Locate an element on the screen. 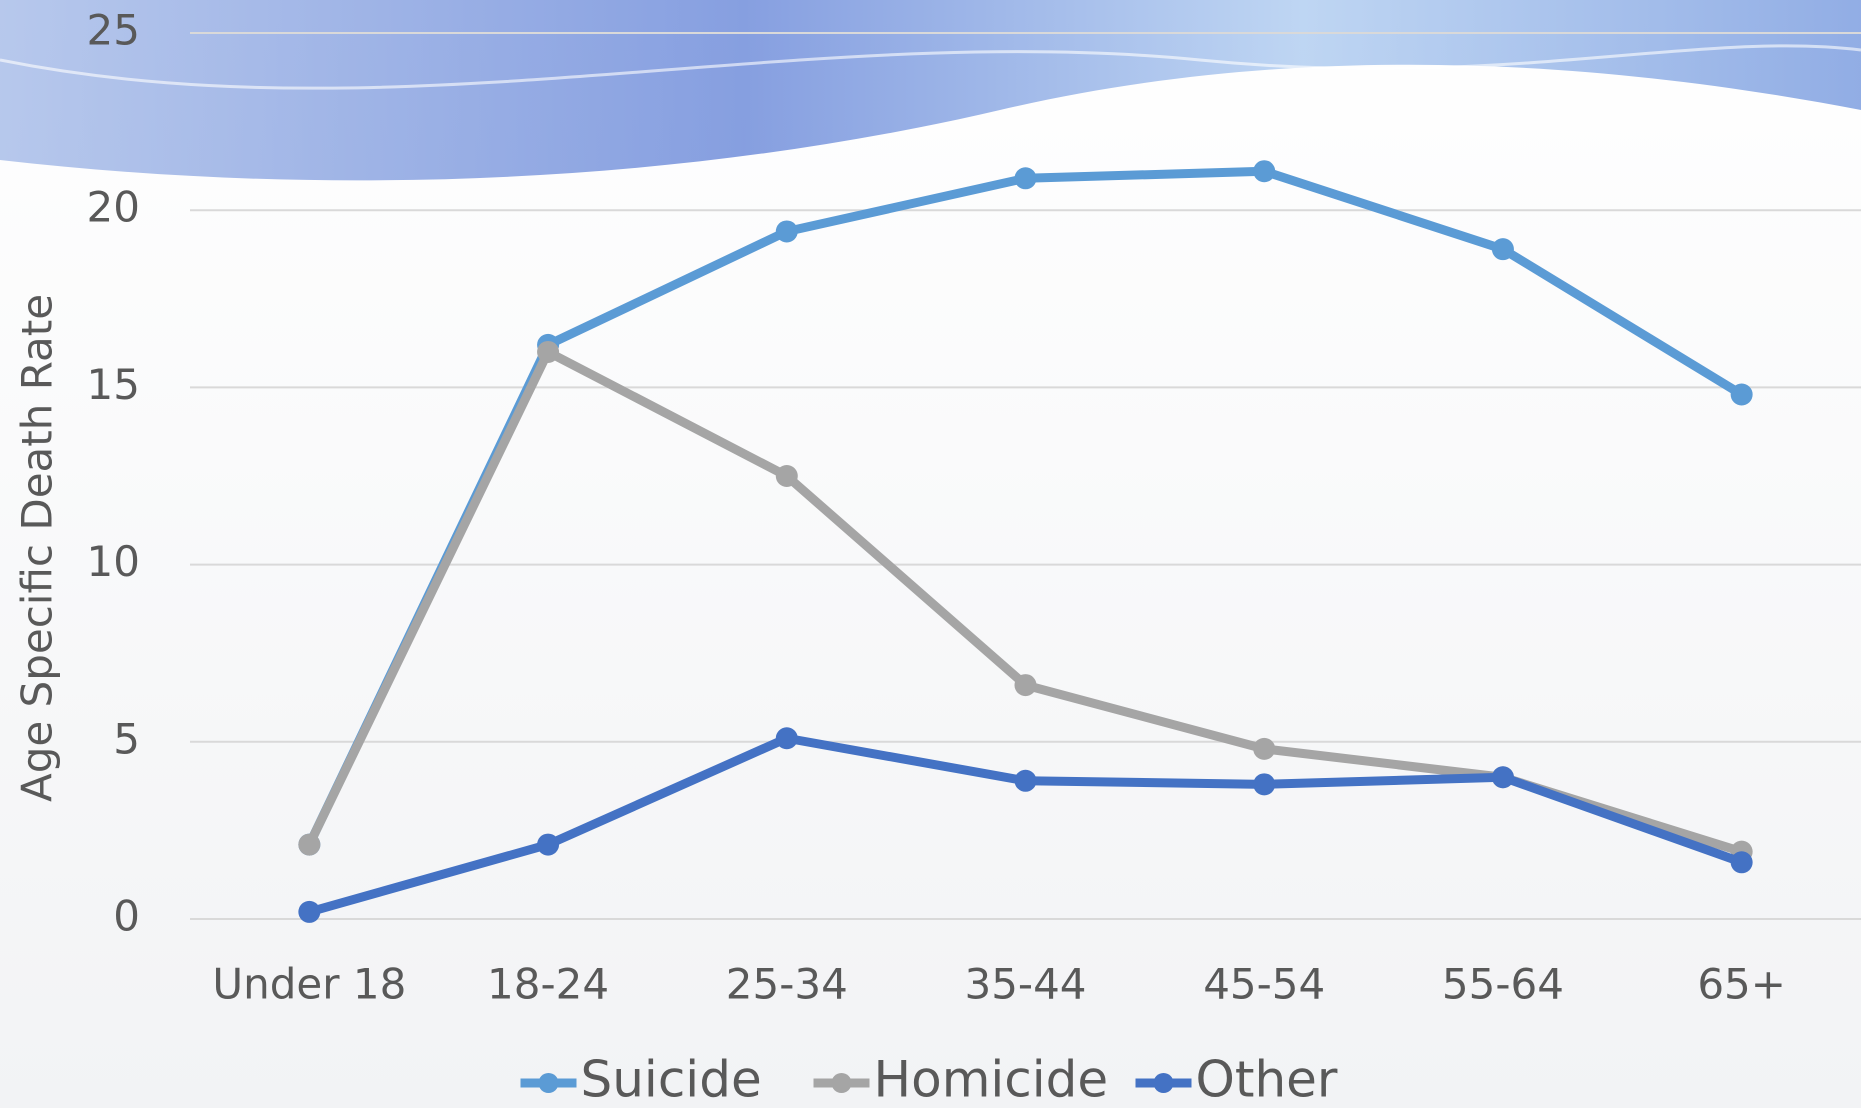 The width and height of the screenshot is (1861, 1108). x-tick-label: 45-54 is located at coordinates (1264, 984).